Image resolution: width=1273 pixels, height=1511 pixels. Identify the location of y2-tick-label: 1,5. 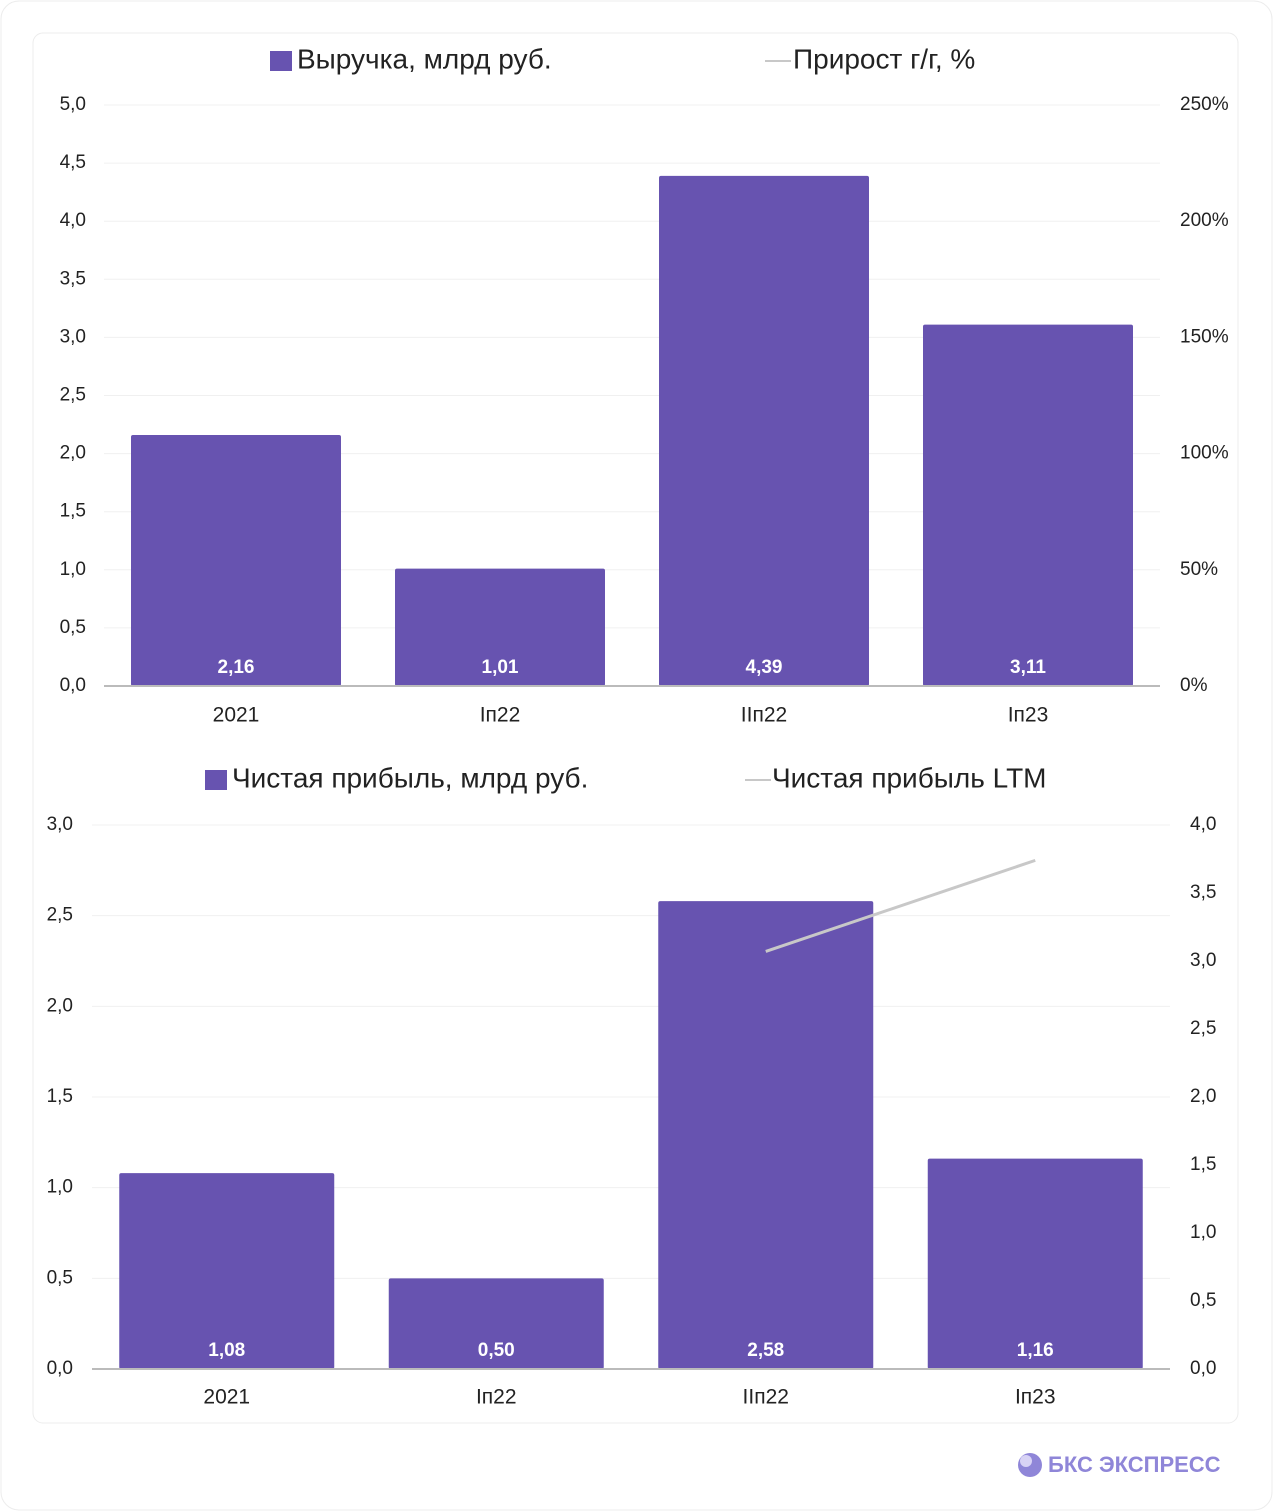
(1203, 1164).